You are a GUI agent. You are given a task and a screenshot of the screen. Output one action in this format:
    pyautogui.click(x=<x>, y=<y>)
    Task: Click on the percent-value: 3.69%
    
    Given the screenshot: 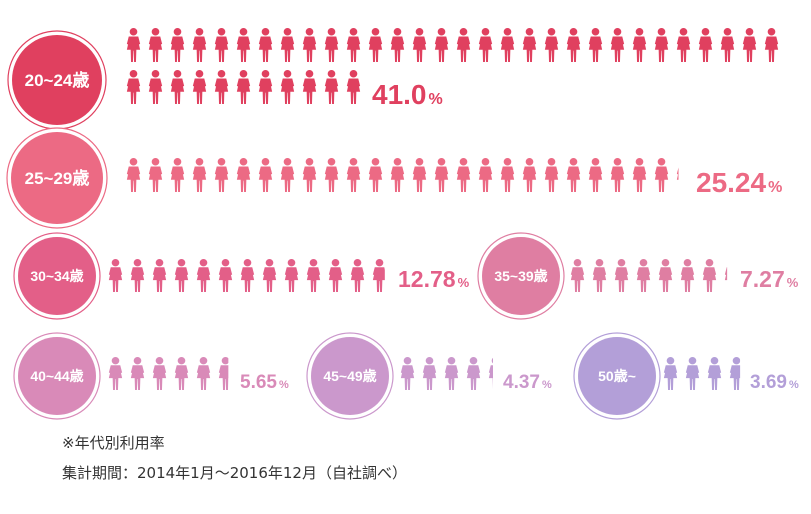 What is the action you would take?
    pyautogui.click(x=774, y=382)
    